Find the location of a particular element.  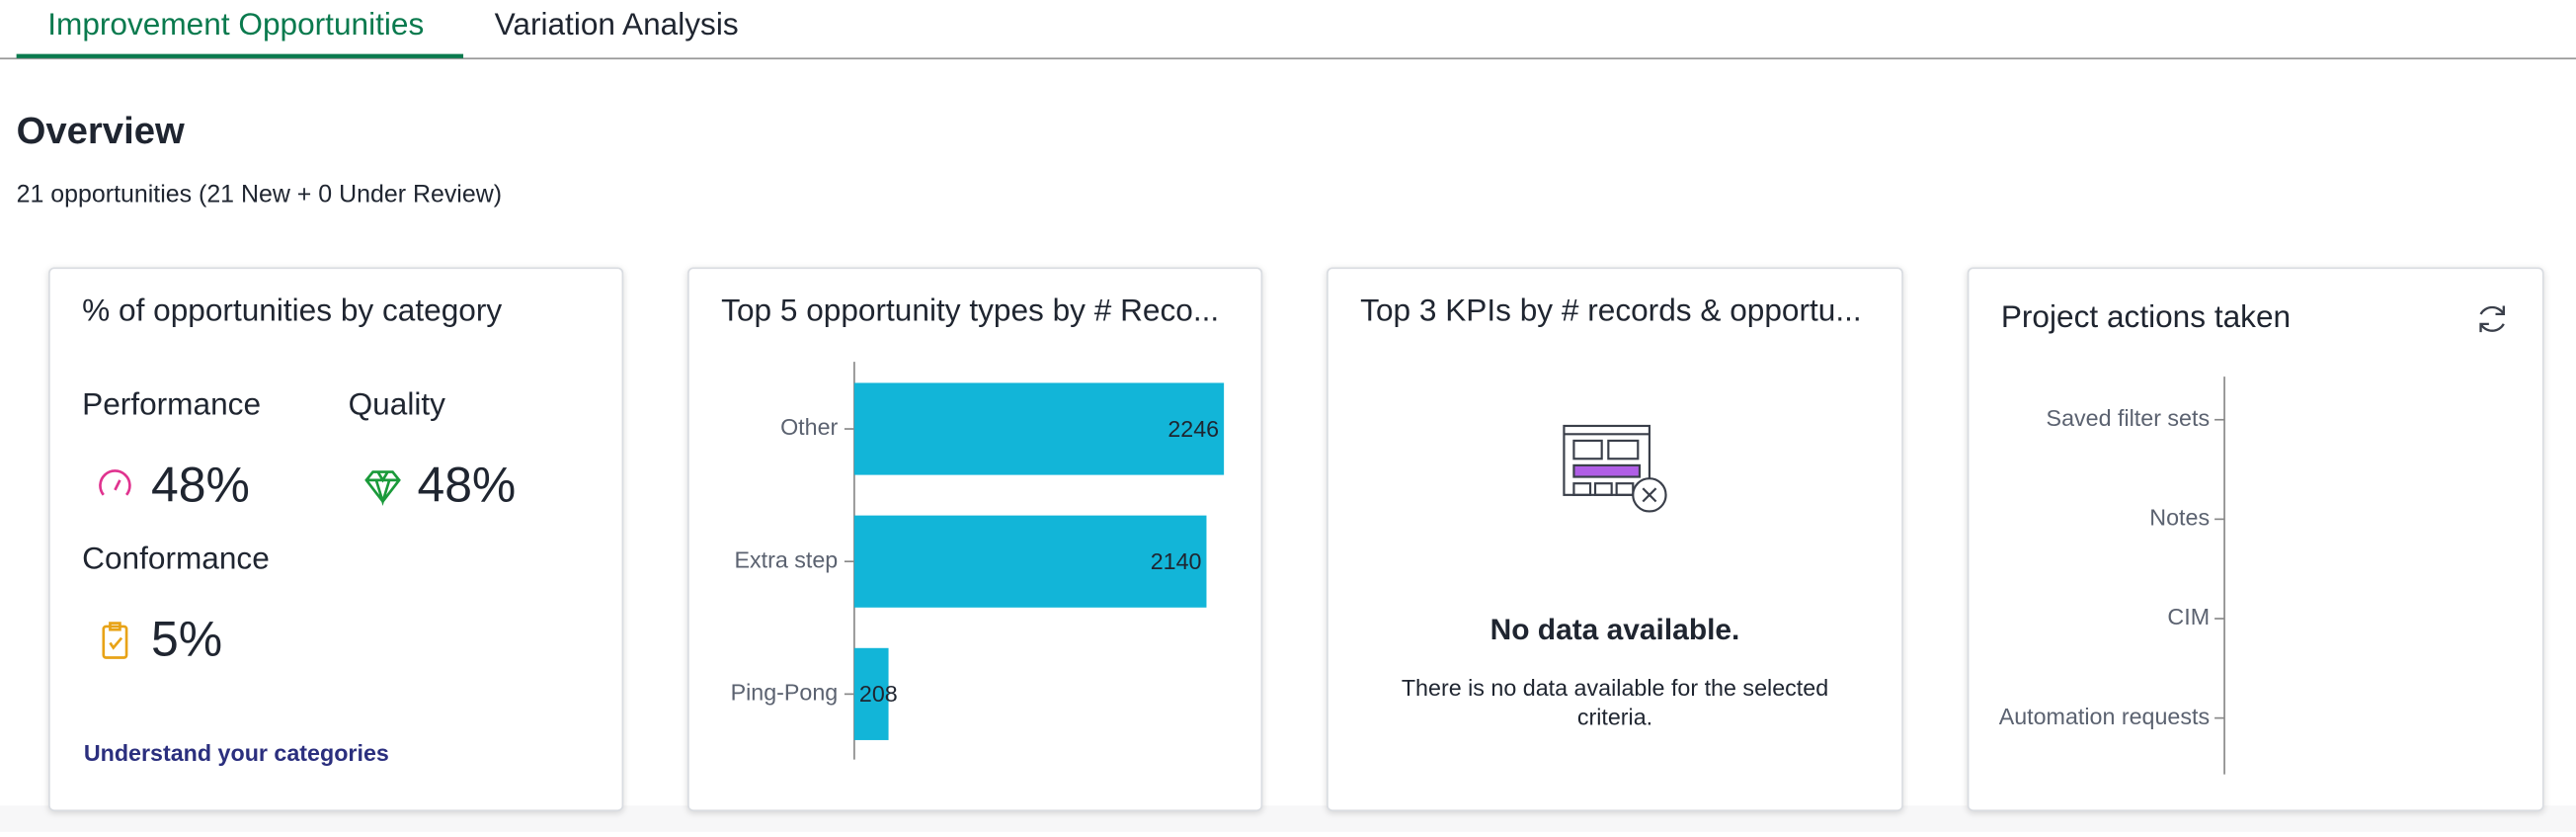

no-data-icon is located at coordinates (1615, 468).